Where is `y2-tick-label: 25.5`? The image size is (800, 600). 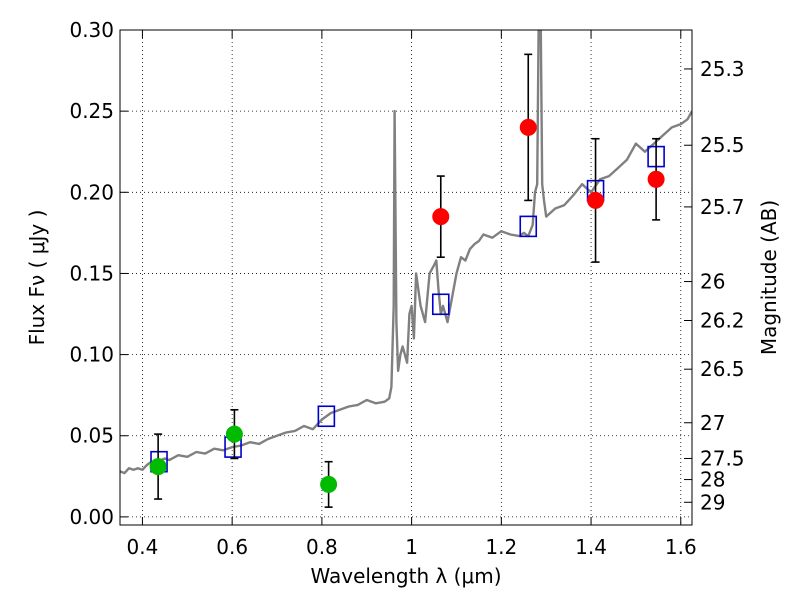 y2-tick-label: 25.5 is located at coordinates (722, 145).